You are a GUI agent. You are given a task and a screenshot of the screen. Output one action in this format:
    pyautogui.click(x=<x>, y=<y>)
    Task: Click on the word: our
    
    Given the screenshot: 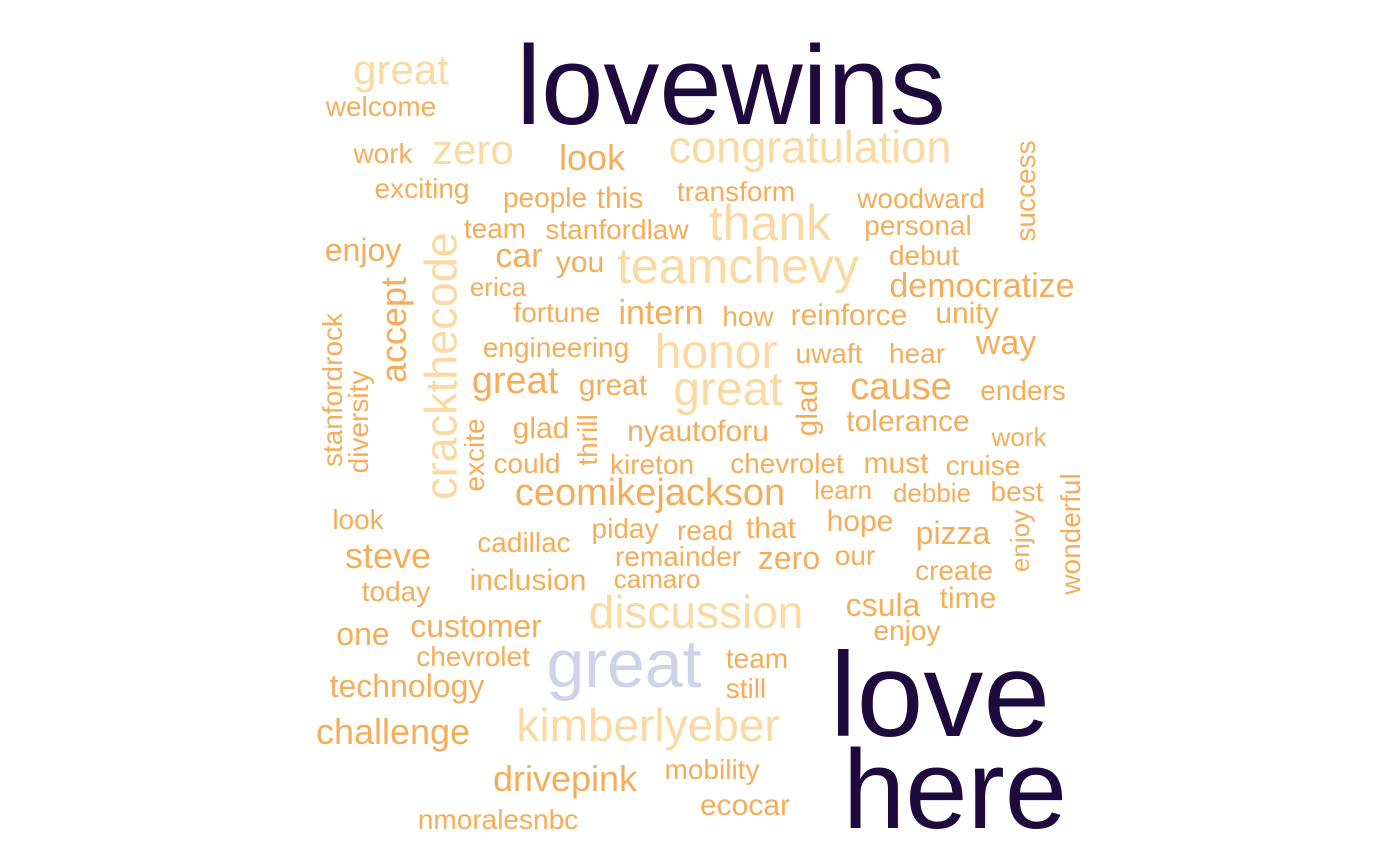 What is the action you would take?
    pyautogui.click(x=855, y=555)
    